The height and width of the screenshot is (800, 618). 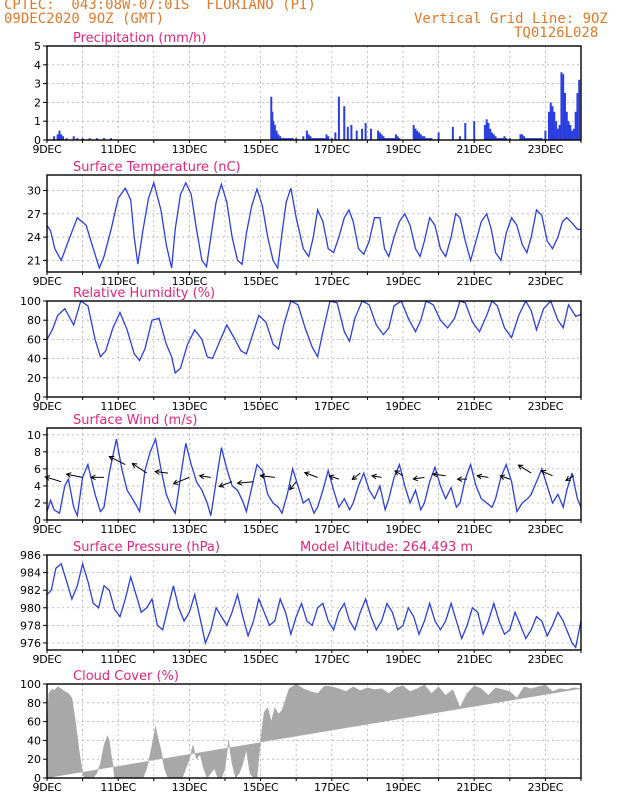 I want to click on y-tick-label: 2, so click(x=37, y=503).